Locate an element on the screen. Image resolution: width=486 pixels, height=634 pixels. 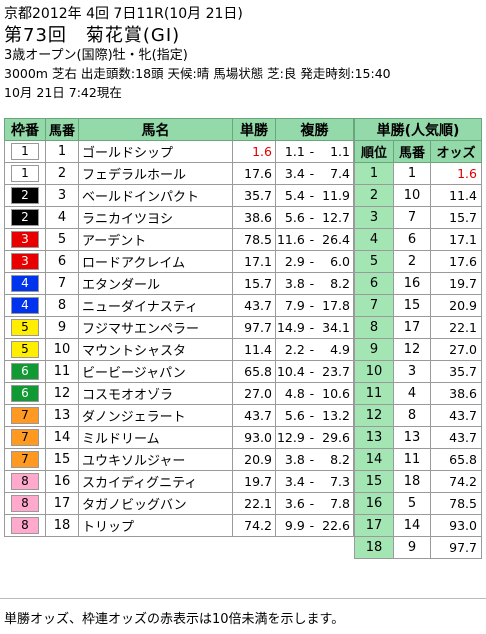
horse-name: フジマサエンペラー is located at coordinates (155, 327).